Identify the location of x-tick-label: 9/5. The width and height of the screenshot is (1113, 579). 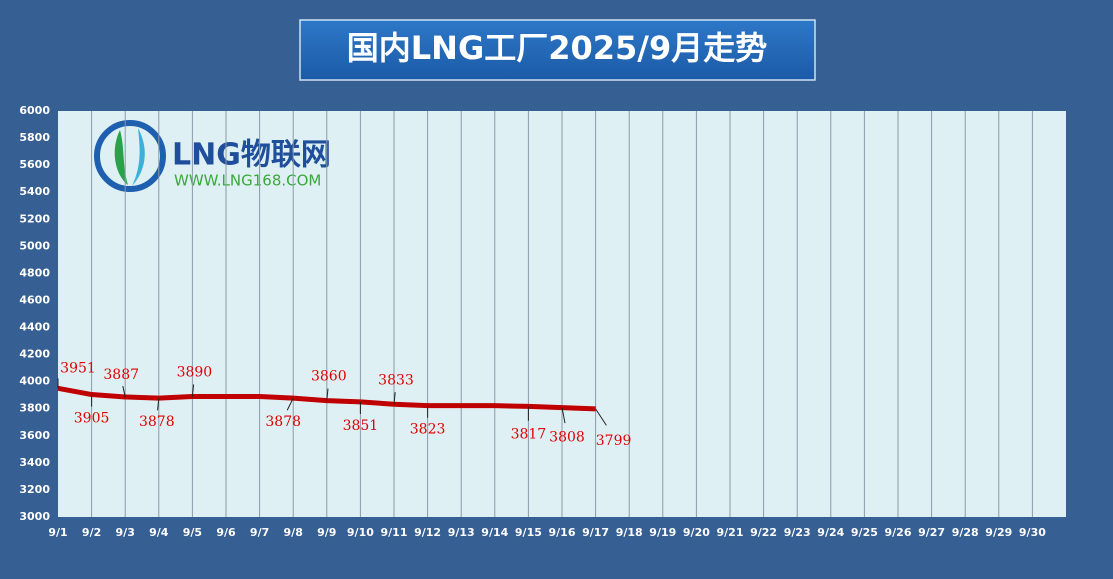
(192, 532).